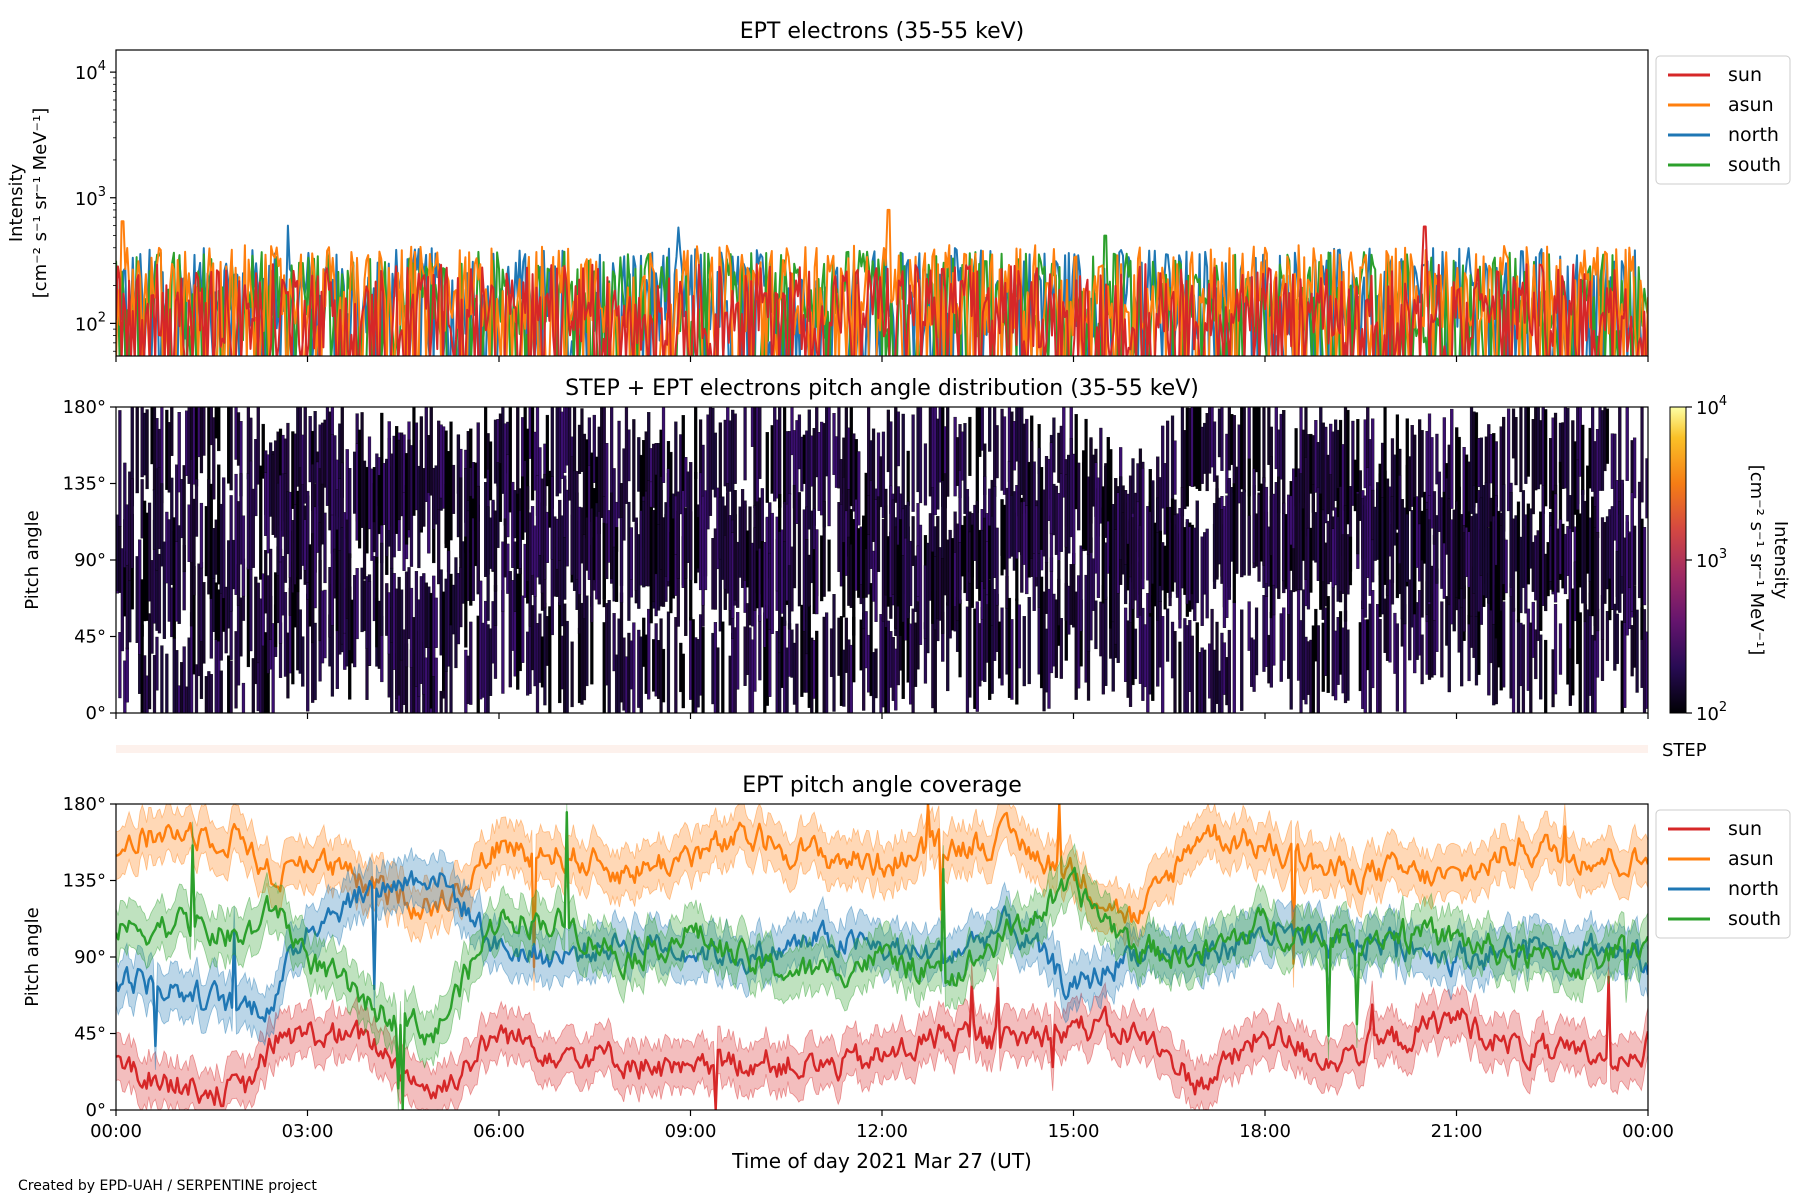 The height and width of the screenshot is (1200, 1800). Describe the element at coordinates (16, 202) in the screenshot. I see `panel1-ylabel-line1: Intensity` at that location.